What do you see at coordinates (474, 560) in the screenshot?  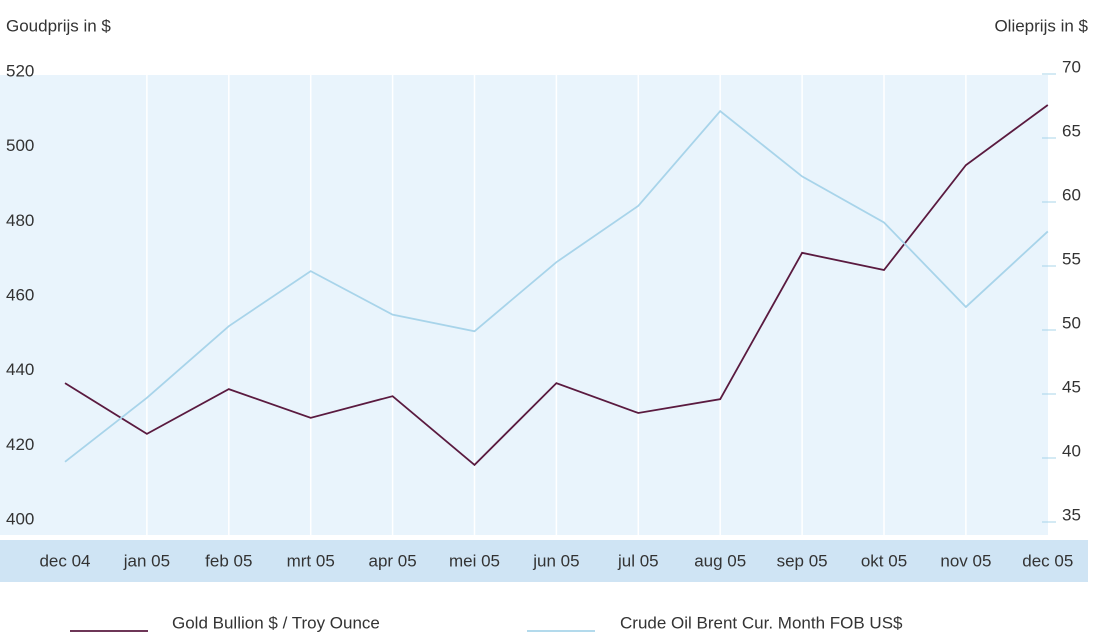 I see `x-tick-label: mei 05` at bounding box center [474, 560].